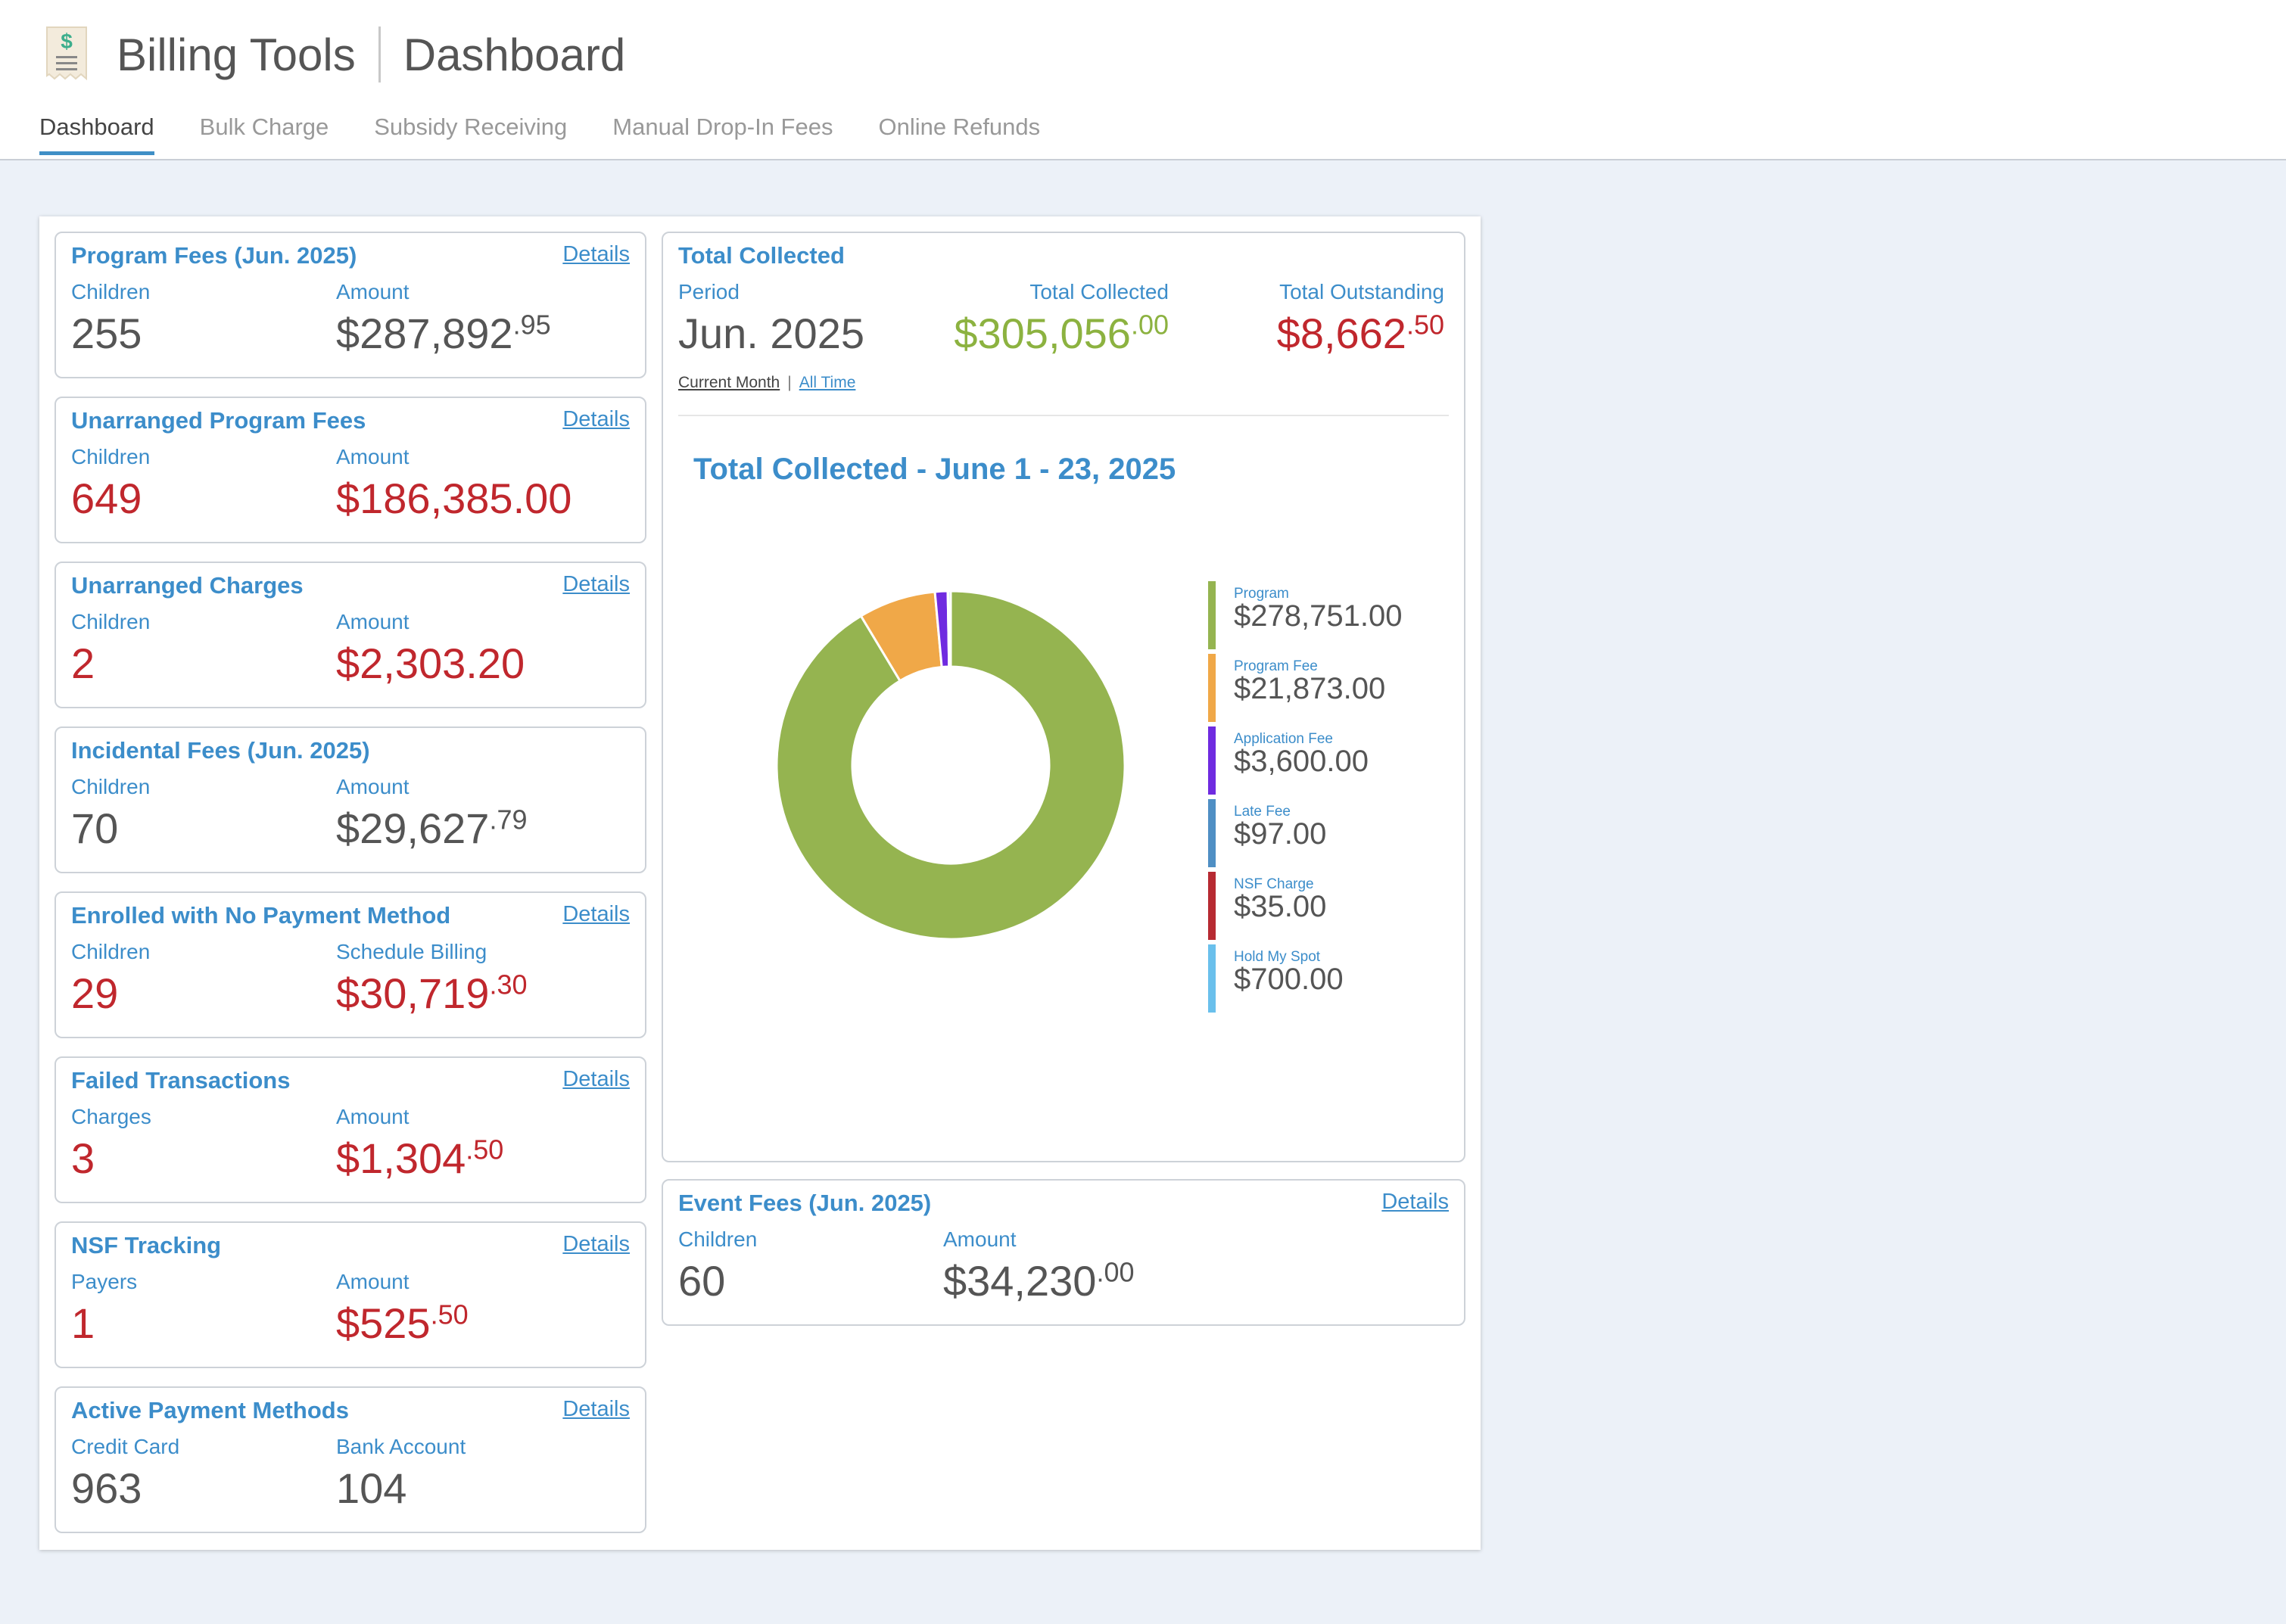  I want to click on metric-value: 963, so click(107, 1488).